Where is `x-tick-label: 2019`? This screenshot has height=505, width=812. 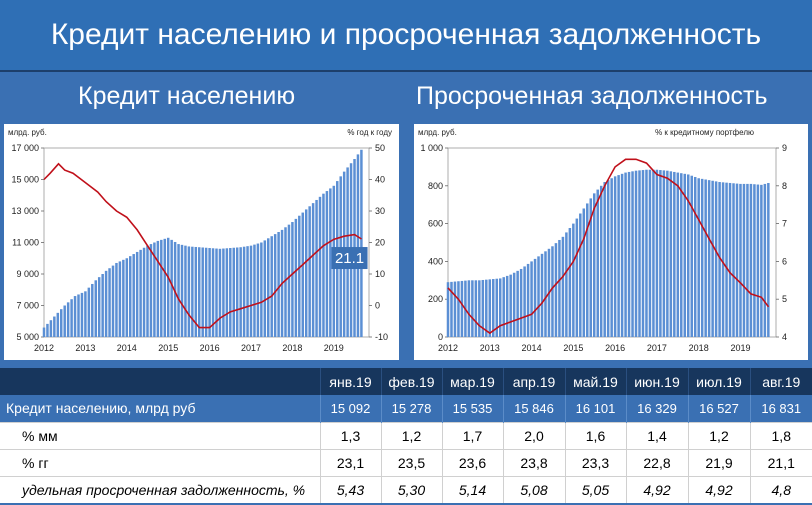
x-tick-label: 2019 is located at coordinates (334, 348).